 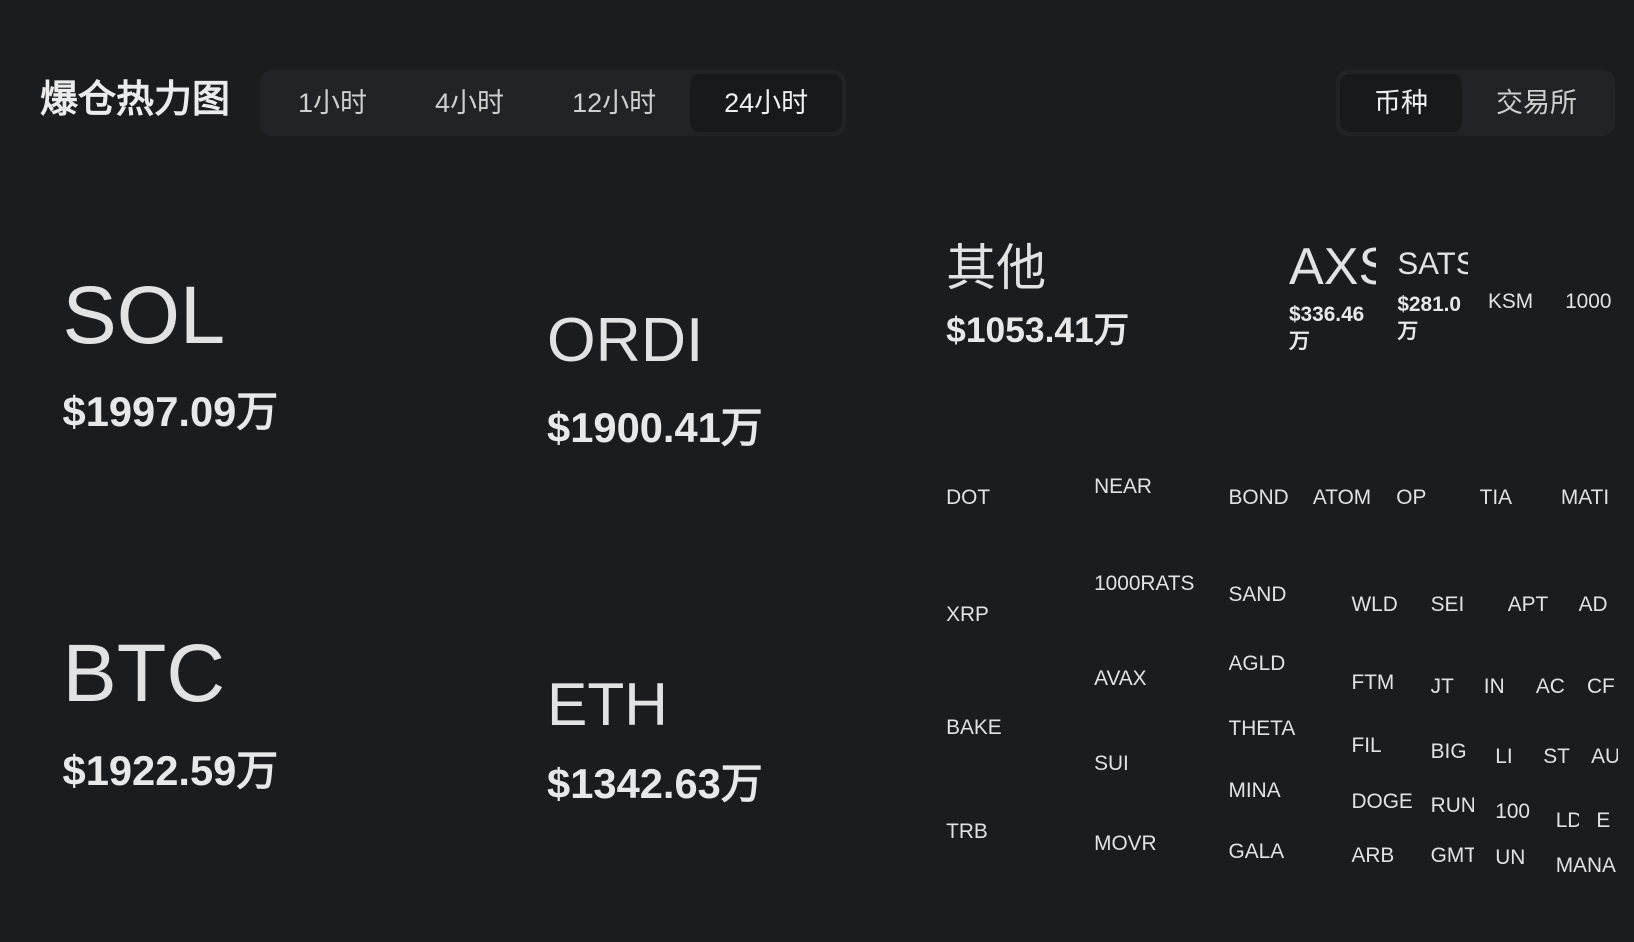 What do you see at coordinates (135, 100) in the screenshot?
I see `page-title: 爆仓热力图` at bounding box center [135, 100].